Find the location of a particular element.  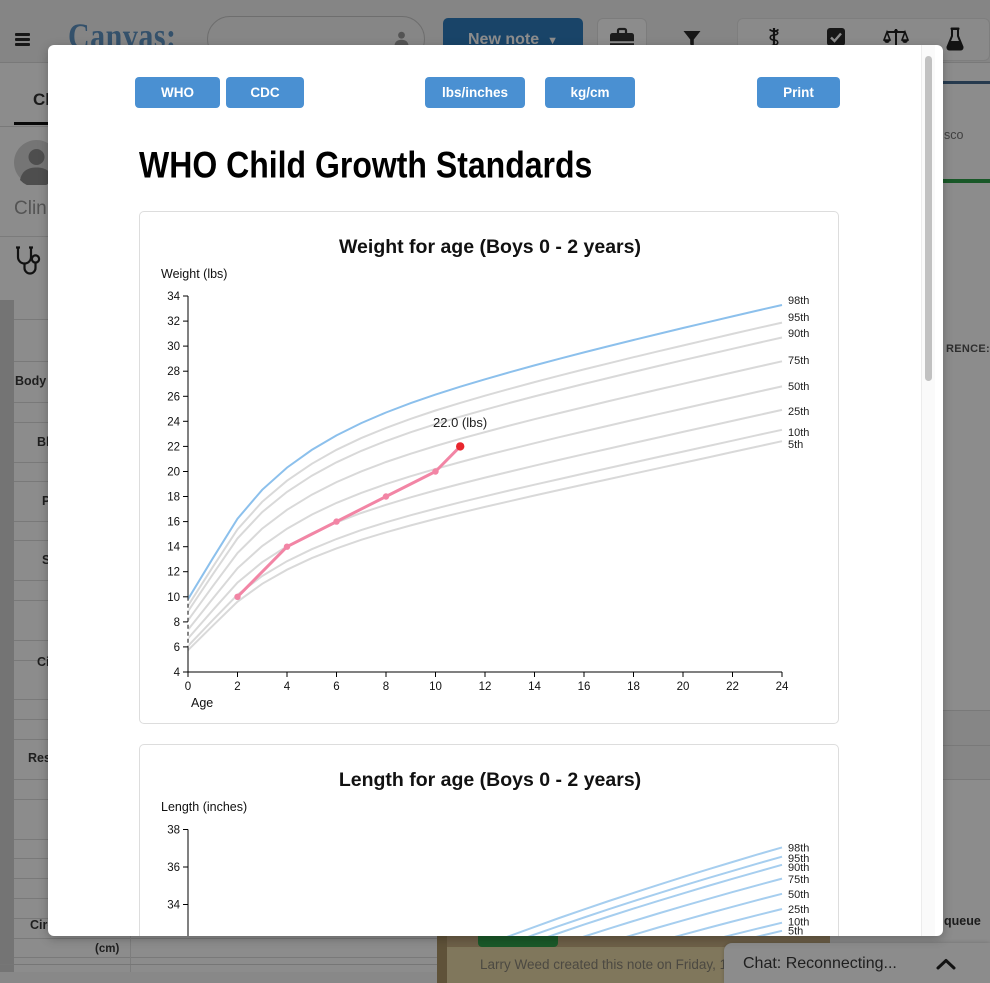

svg-text: 26 is located at coordinates (173, 397).